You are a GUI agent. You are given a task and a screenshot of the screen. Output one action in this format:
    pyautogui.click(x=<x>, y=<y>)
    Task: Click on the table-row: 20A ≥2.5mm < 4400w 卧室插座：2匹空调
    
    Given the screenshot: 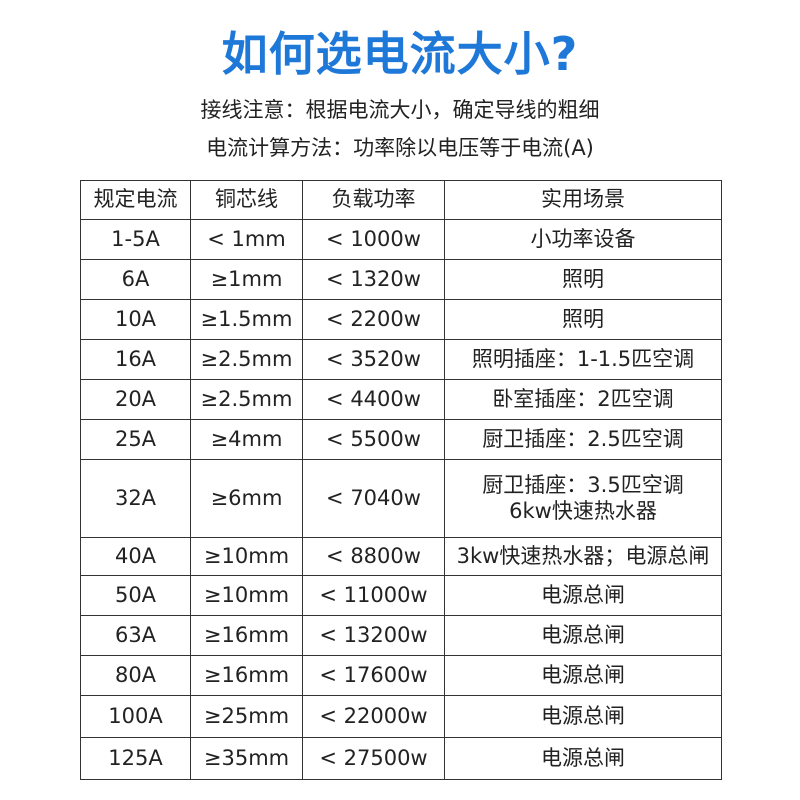 What is the action you would take?
    pyautogui.click(x=401, y=399)
    